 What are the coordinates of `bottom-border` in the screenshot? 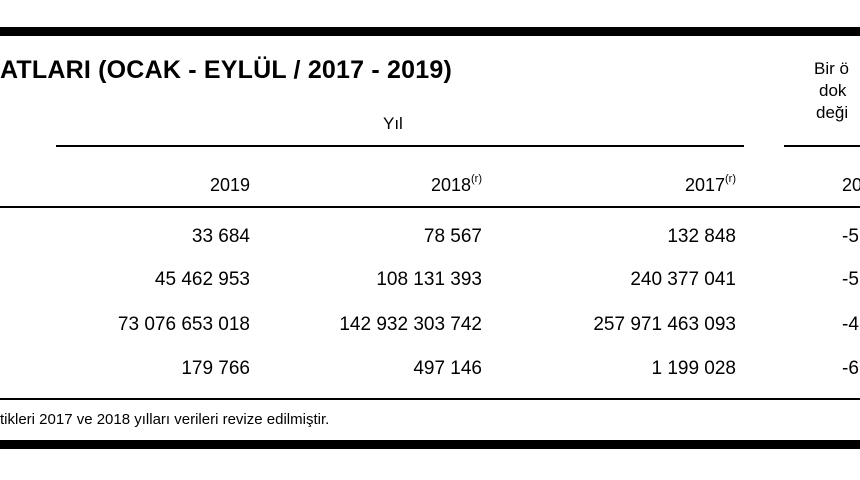 It's located at (430, 444).